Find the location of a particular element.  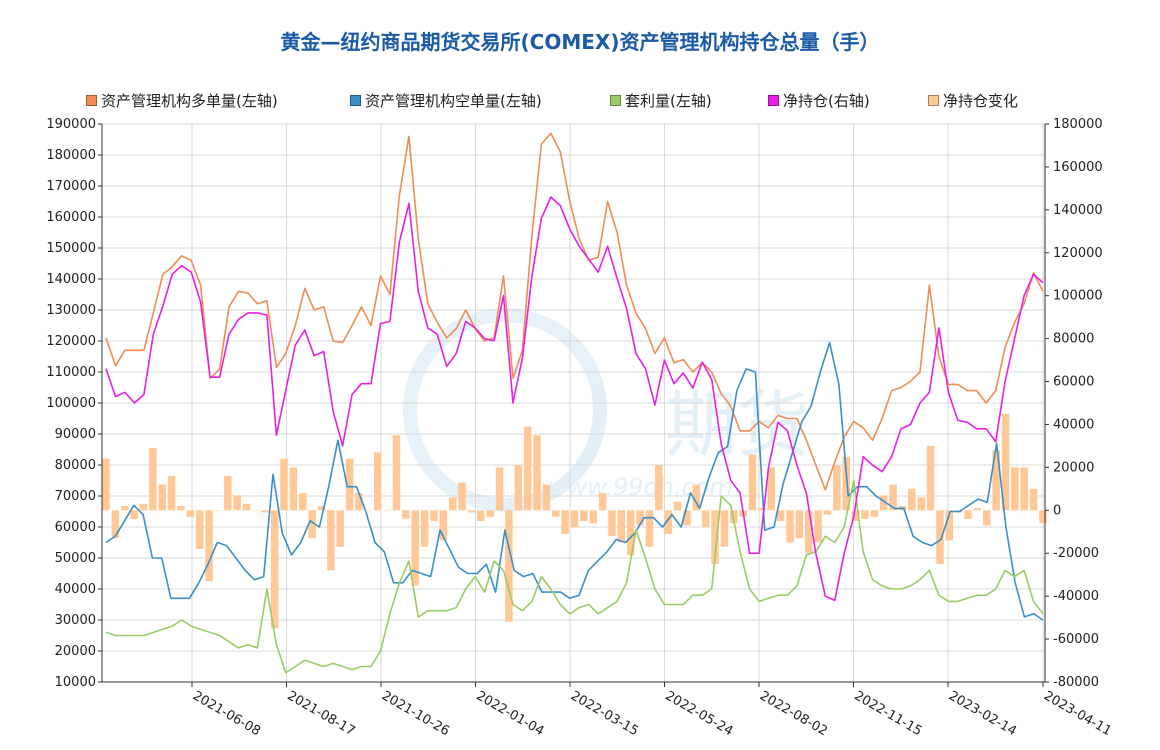

legend-item-net: 净持仓(右轴) is located at coordinates (819, 100).